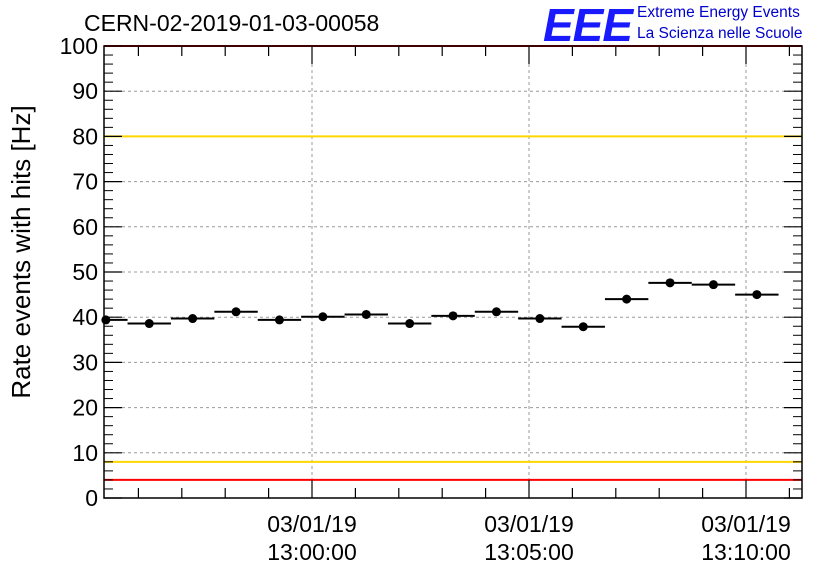  What do you see at coordinates (85, 182) in the screenshot?
I see `y-tick-label: 70` at bounding box center [85, 182].